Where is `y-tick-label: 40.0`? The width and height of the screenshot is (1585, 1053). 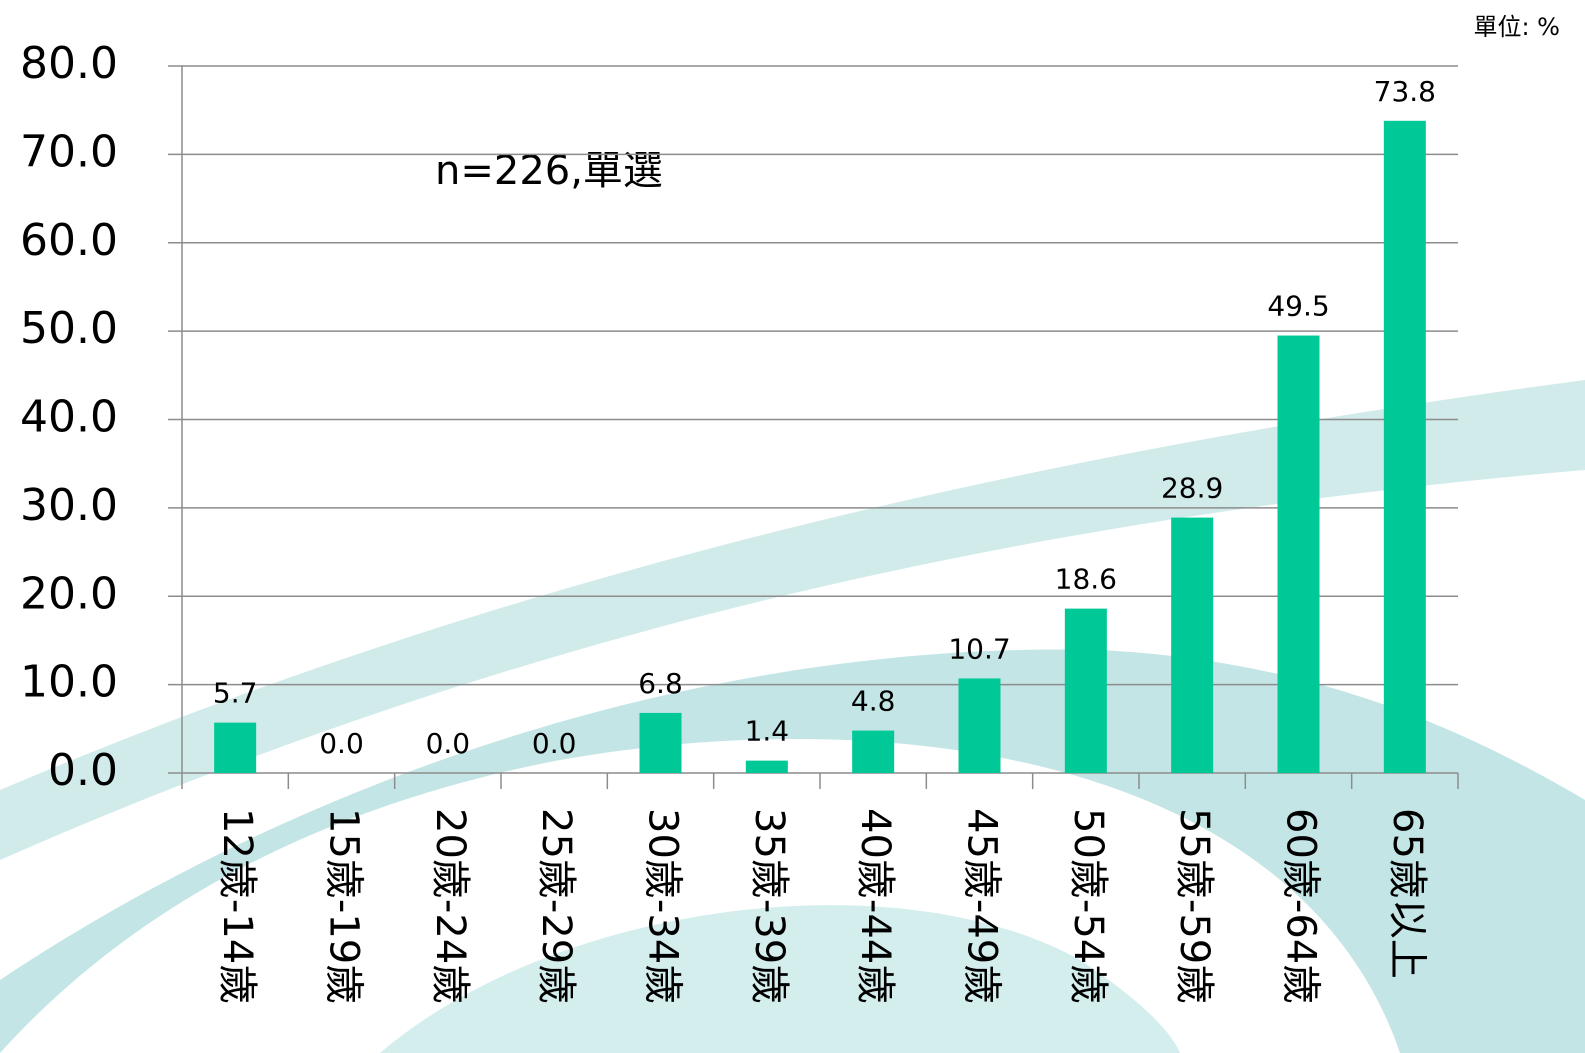
y-tick-label: 40.0 is located at coordinates (69, 417).